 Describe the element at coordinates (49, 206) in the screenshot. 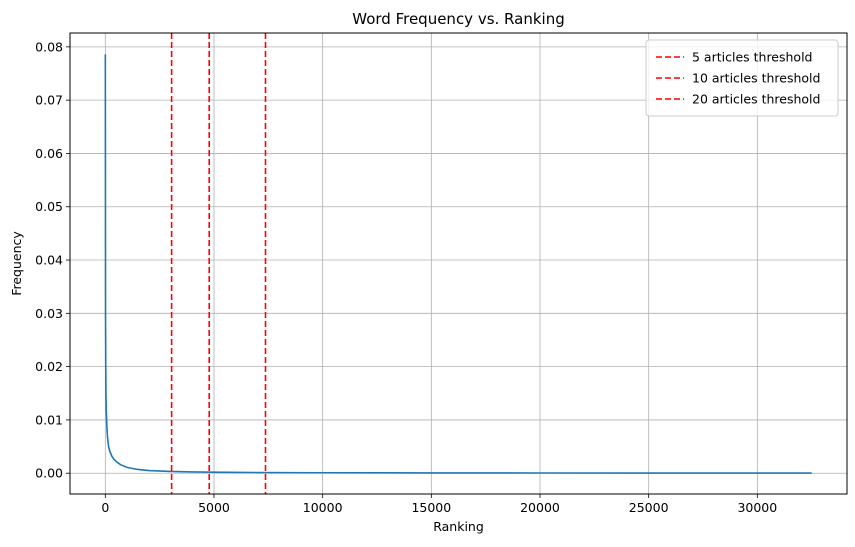

I see `y-tick-label: 0.05` at that location.